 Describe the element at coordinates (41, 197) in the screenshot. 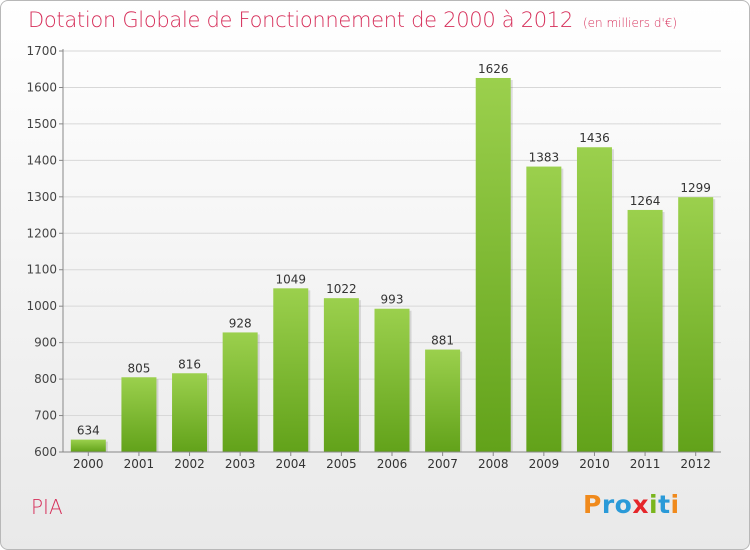

I see `y-tick-label: 1300` at that location.